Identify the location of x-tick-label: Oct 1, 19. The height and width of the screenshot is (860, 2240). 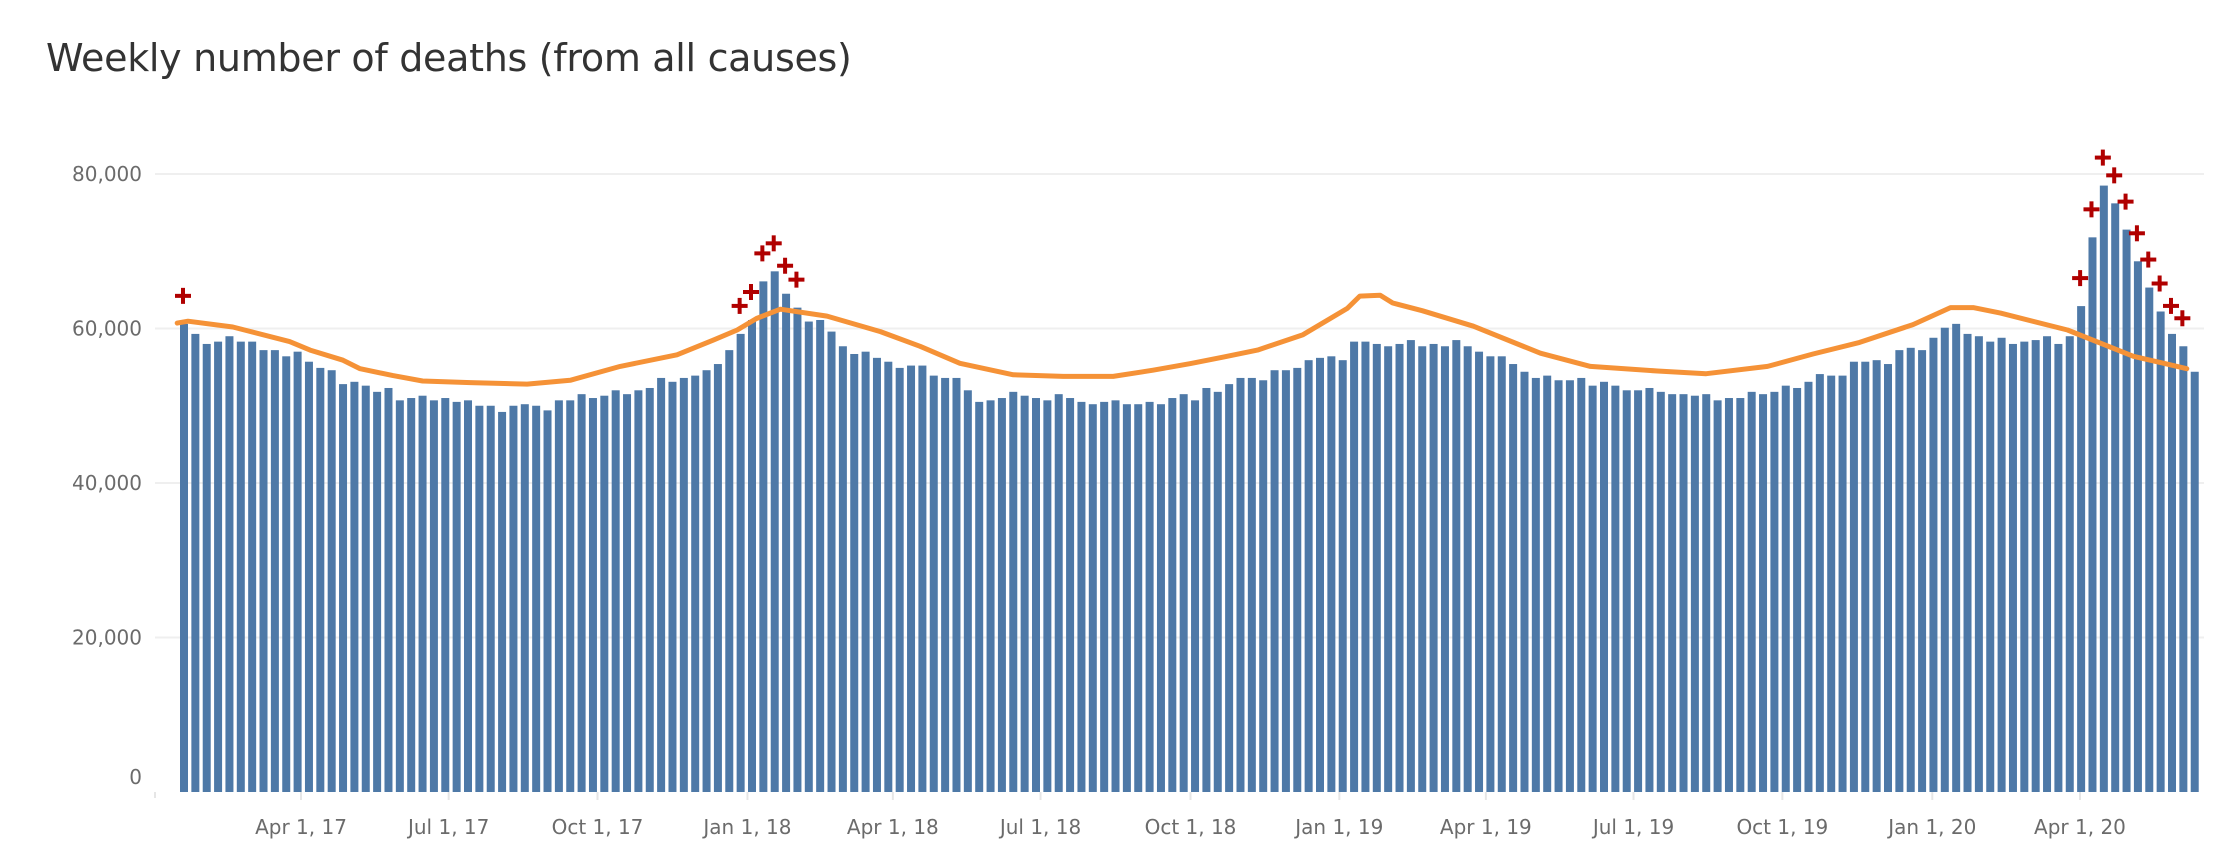
(1782, 827).